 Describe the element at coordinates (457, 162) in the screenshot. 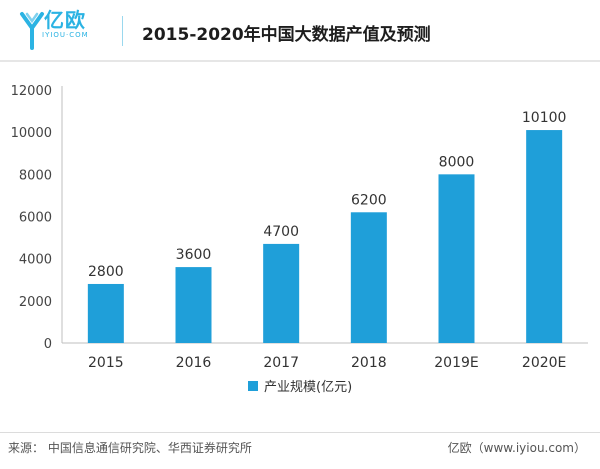

I see `data-label: 8000` at that location.